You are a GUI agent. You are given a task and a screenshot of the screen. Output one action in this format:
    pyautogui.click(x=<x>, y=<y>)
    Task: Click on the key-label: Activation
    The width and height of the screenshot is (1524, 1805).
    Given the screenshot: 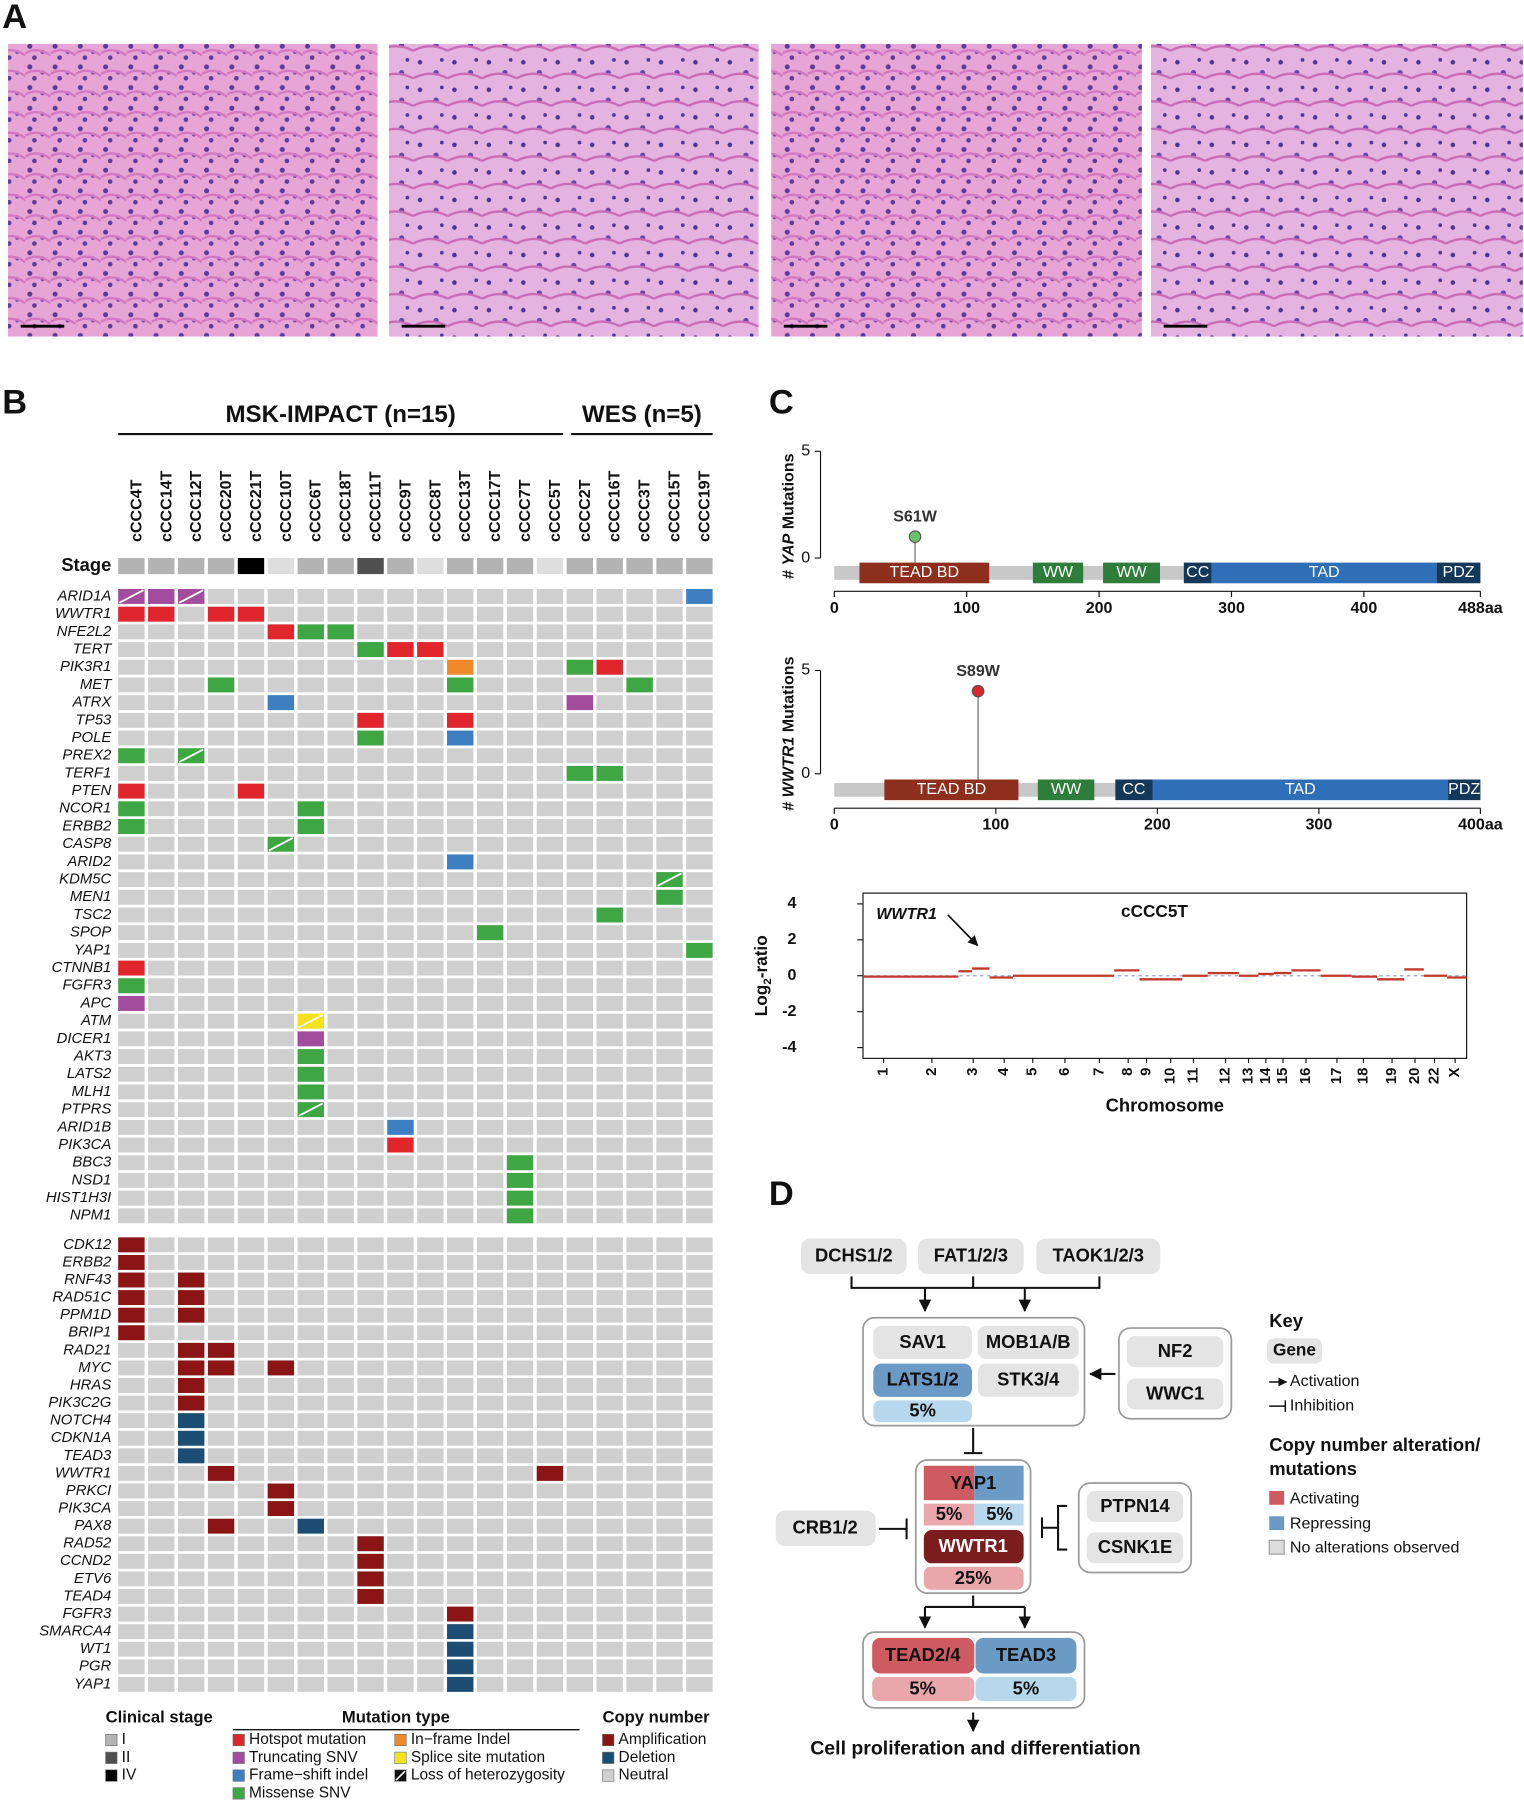 What is the action you would take?
    pyautogui.click(x=1325, y=1381)
    